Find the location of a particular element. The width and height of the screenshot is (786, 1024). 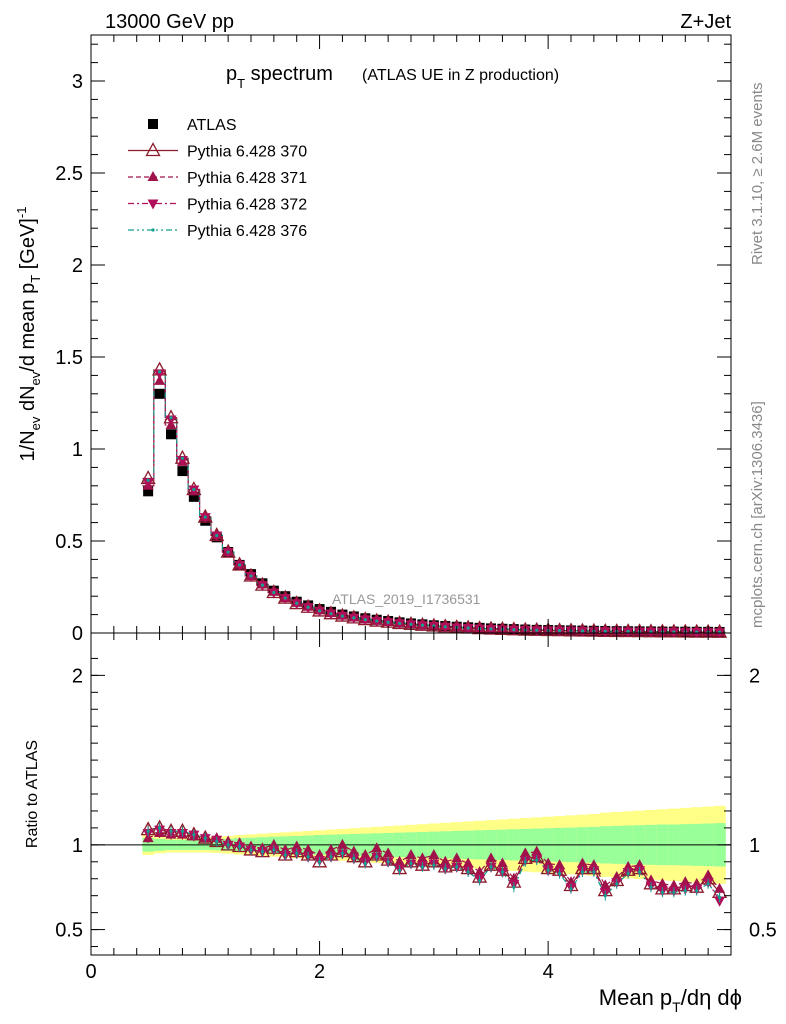

ratio-xlabel: Mean pT/dη dϕ is located at coordinates (670, 1000).